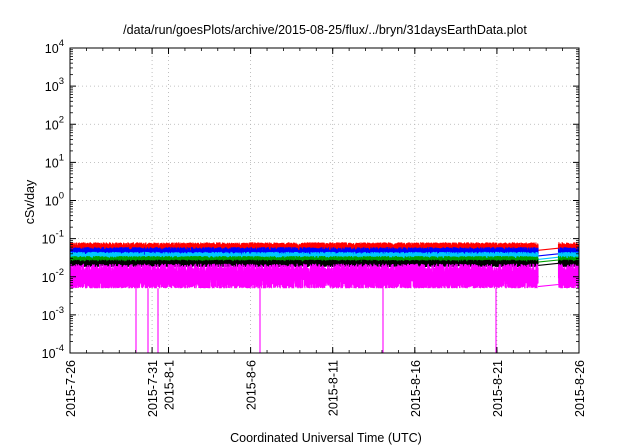 This screenshot has height=448, width=640. Describe the element at coordinates (498, 388) in the screenshot. I see `x-tick-label: 2015-8-21` at that location.